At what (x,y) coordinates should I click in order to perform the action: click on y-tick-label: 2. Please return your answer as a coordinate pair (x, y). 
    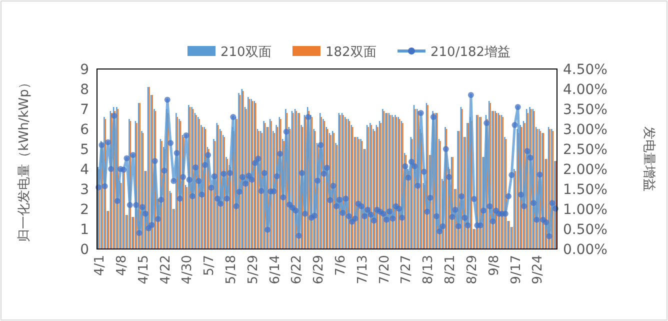
    Looking at the image, I should click on (84, 210).